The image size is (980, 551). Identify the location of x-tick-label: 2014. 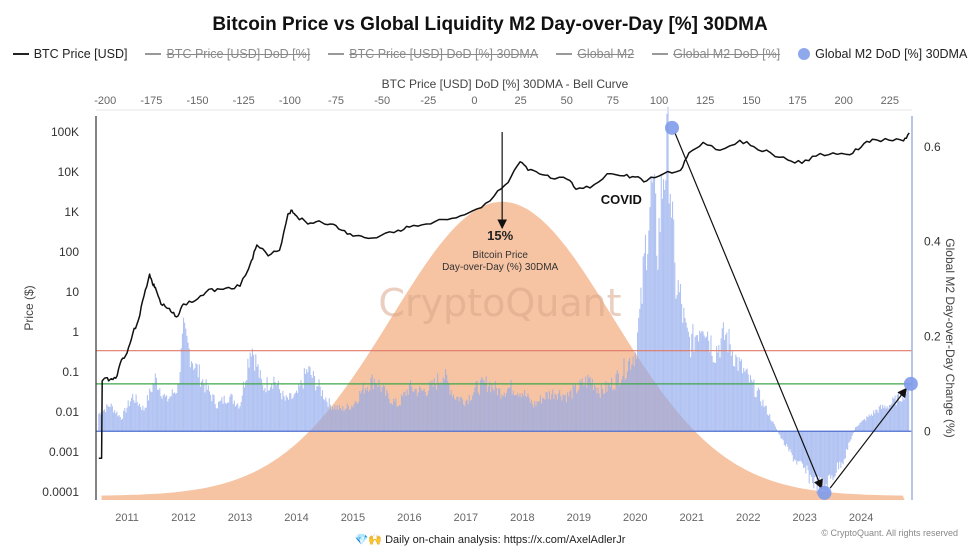
(296, 518).